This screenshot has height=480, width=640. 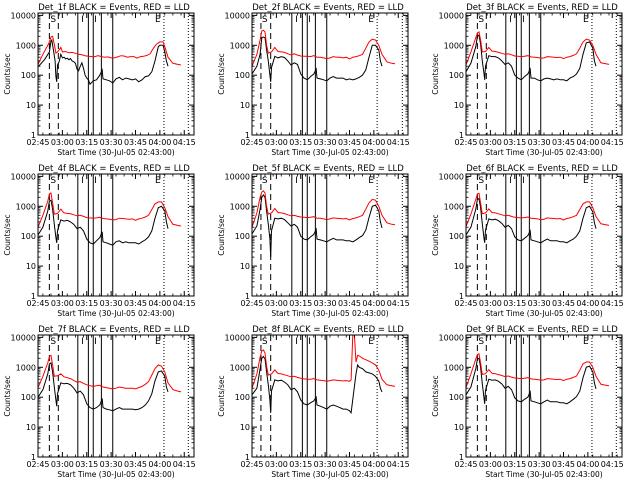 I want to click on panel-title: Det_4f BLACK = Events, RED = LLD, so click(x=114, y=169).